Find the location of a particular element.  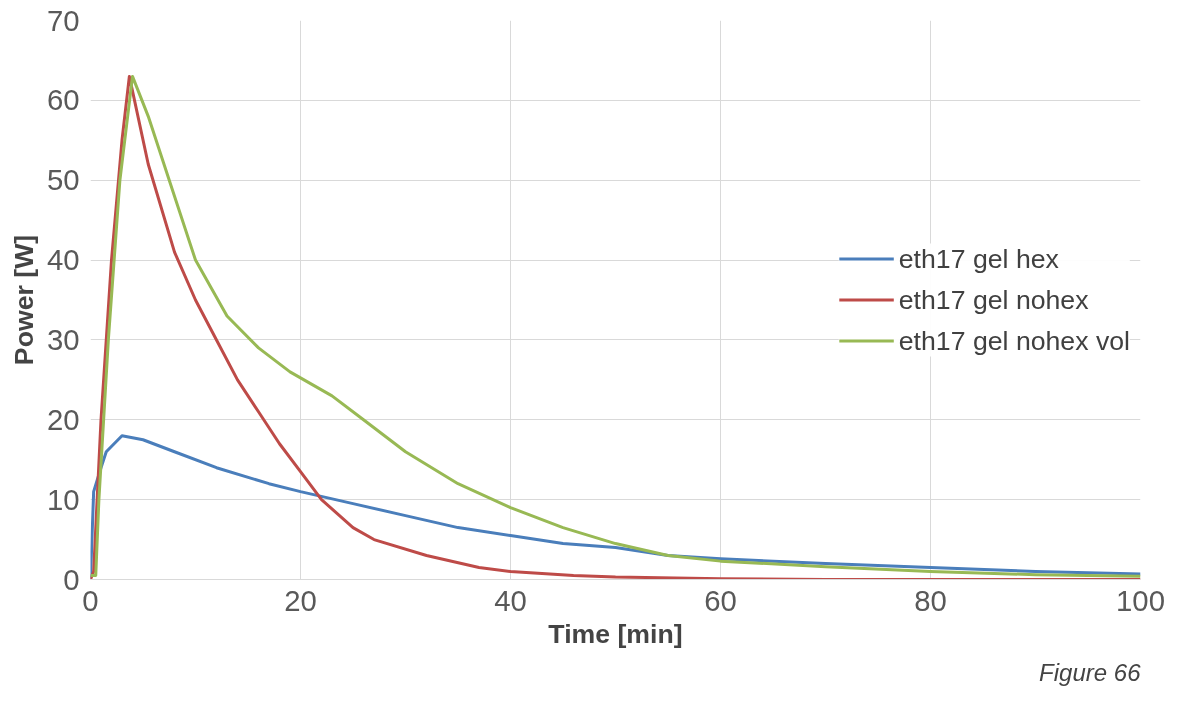

x-tick-label: 40 is located at coordinates (510, 600).